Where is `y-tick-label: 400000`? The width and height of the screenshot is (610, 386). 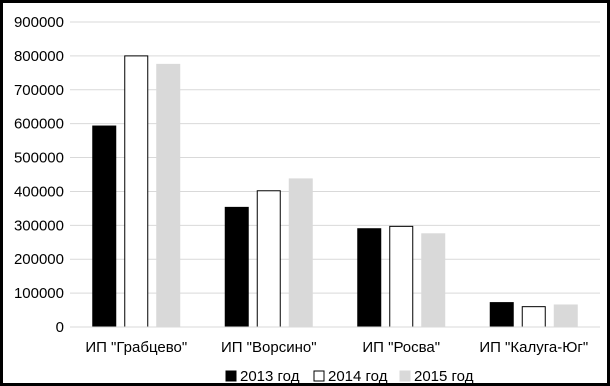
y-tick-label: 400000 is located at coordinates (39, 191).